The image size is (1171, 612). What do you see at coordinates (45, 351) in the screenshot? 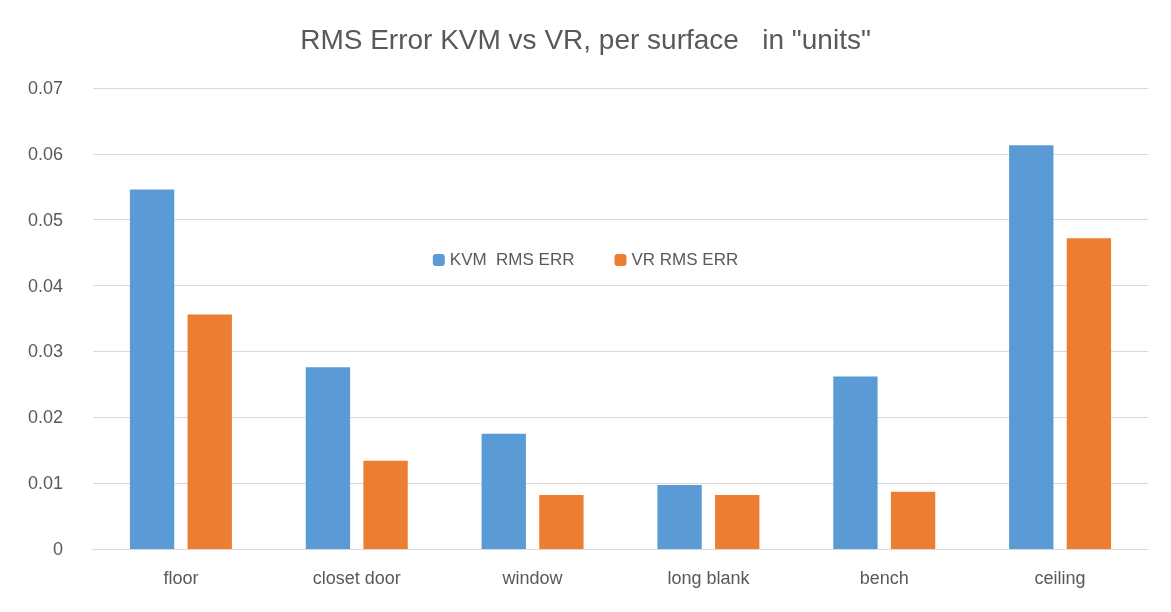
I see `y-tick-label: 0.03` at bounding box center [45, 351].